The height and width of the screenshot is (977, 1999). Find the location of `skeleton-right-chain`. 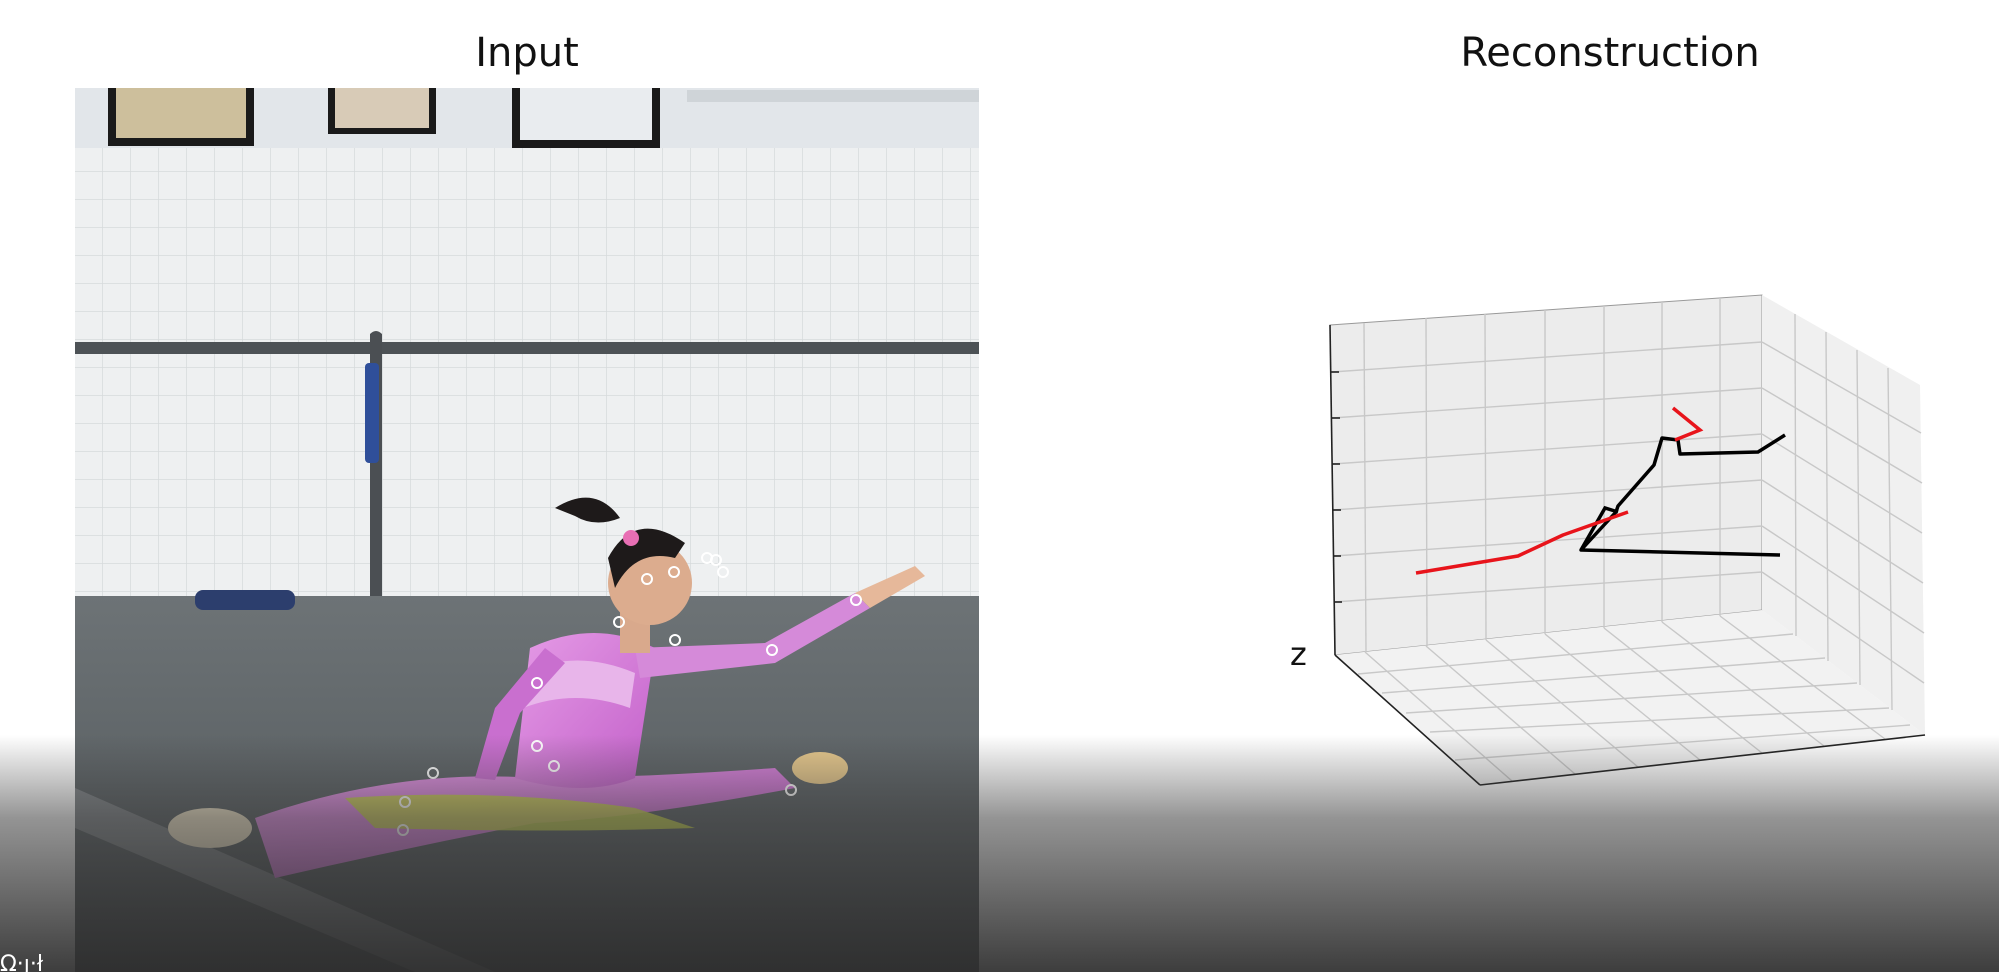

skeleton-right-chain is located at coordinates (1682, 495).